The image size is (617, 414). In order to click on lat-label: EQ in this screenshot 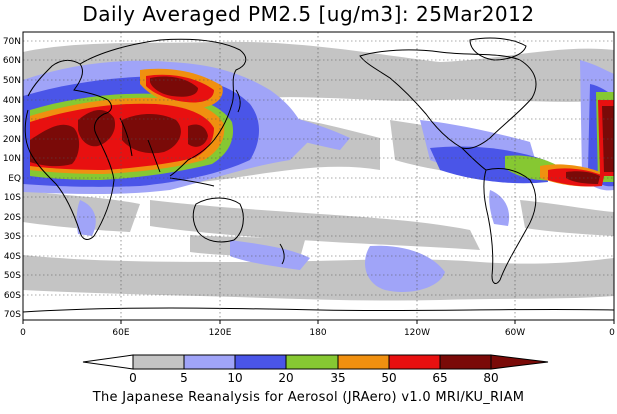, I will do `click(14, 179)`.